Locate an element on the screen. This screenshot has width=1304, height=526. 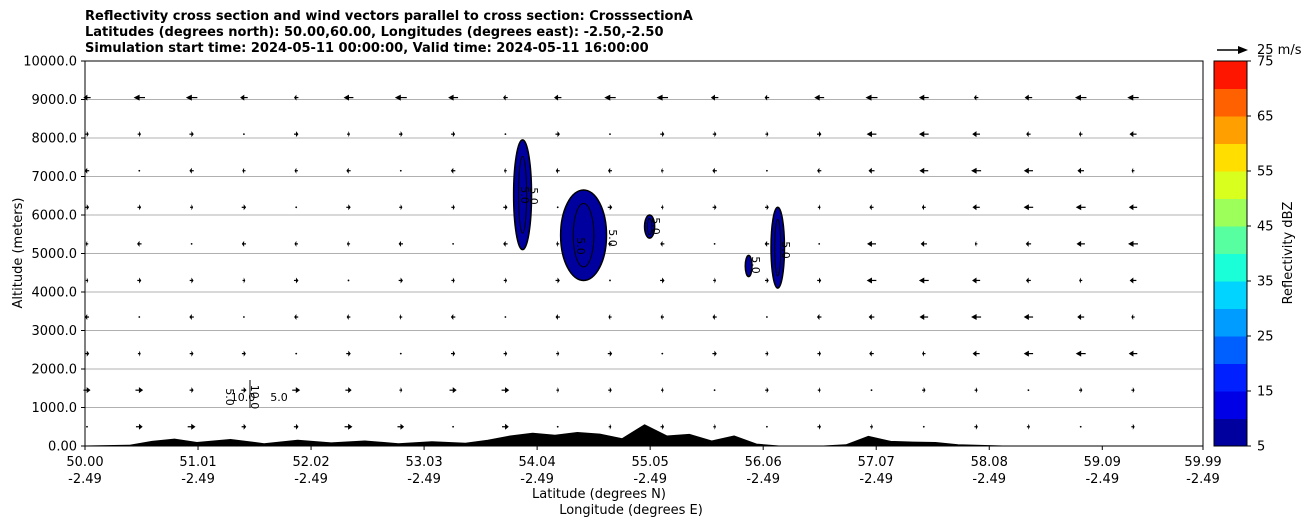
reflectivity-cell is located at coordinates (778, 247).